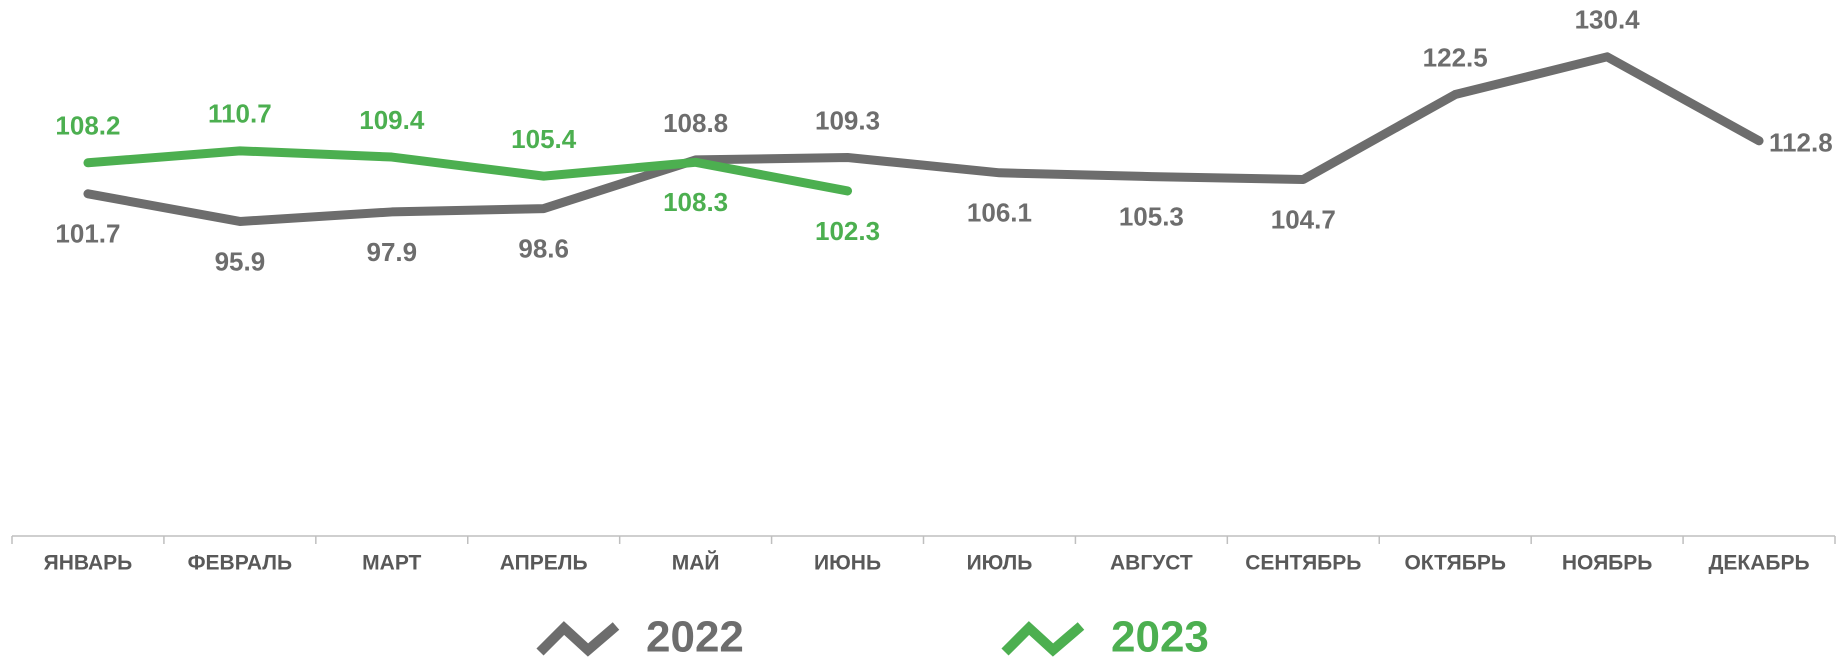  What do you see at coordinates (695, 123) in the screenshot?
I see `data-label: 108.8` at bounding box center [695, 123].